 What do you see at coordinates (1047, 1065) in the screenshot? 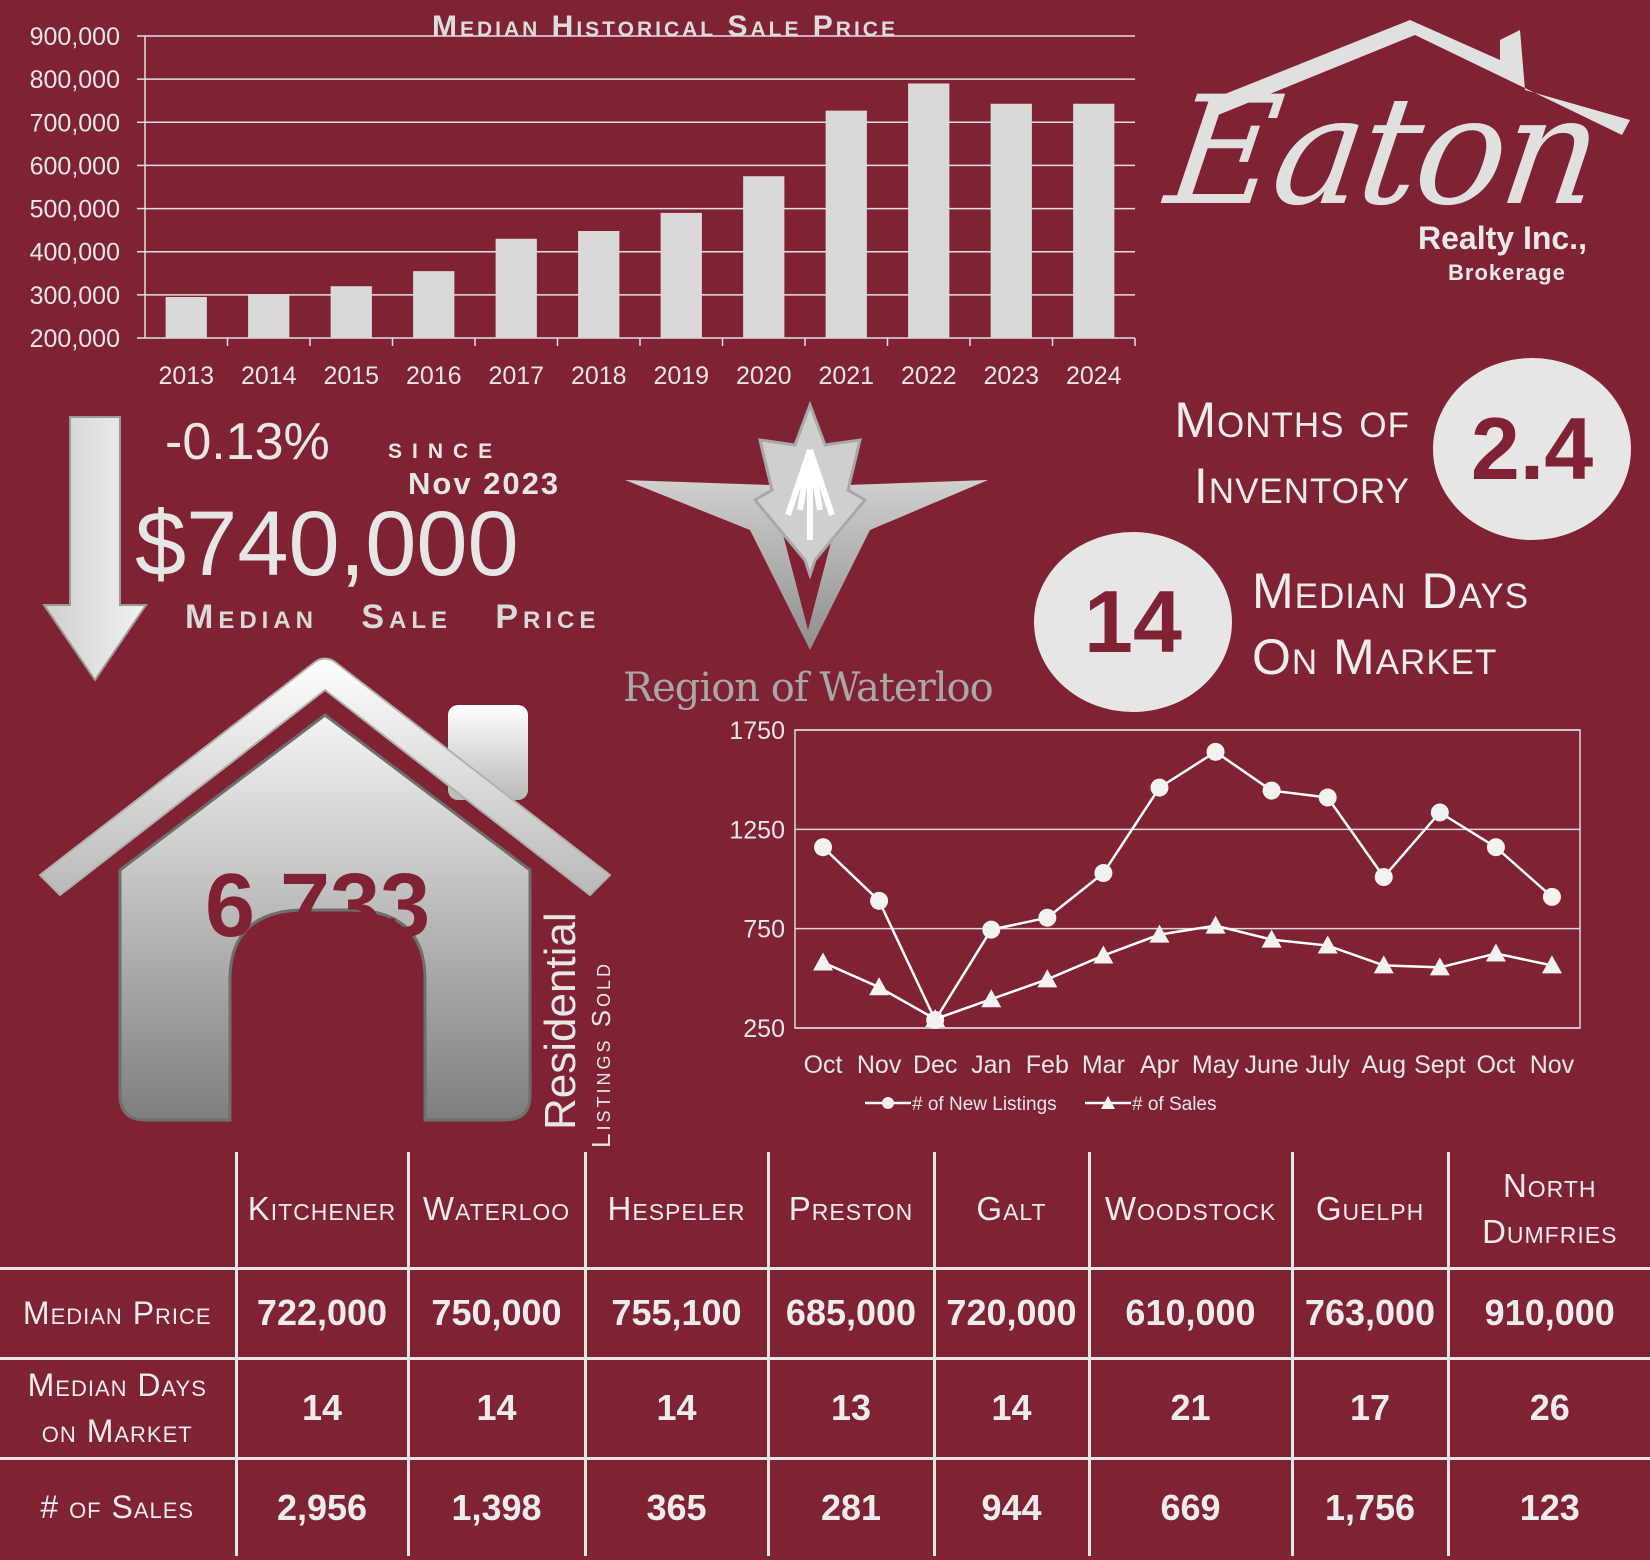
I see `x-tick-label: Feb` at bounding box center [1047, 1065].